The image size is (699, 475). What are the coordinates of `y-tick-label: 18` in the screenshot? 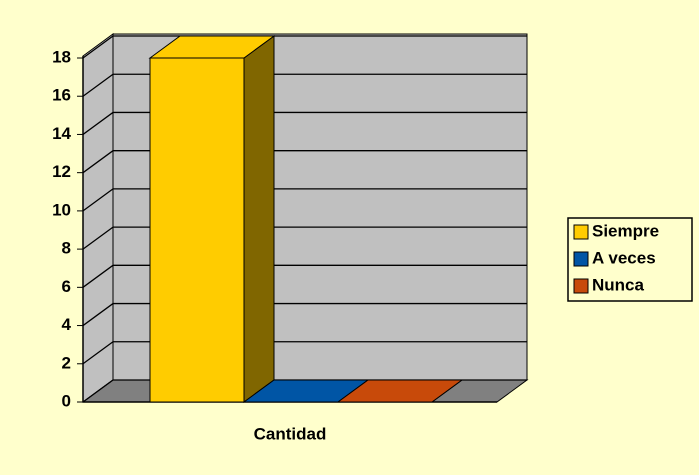 It's located at (61, 56).